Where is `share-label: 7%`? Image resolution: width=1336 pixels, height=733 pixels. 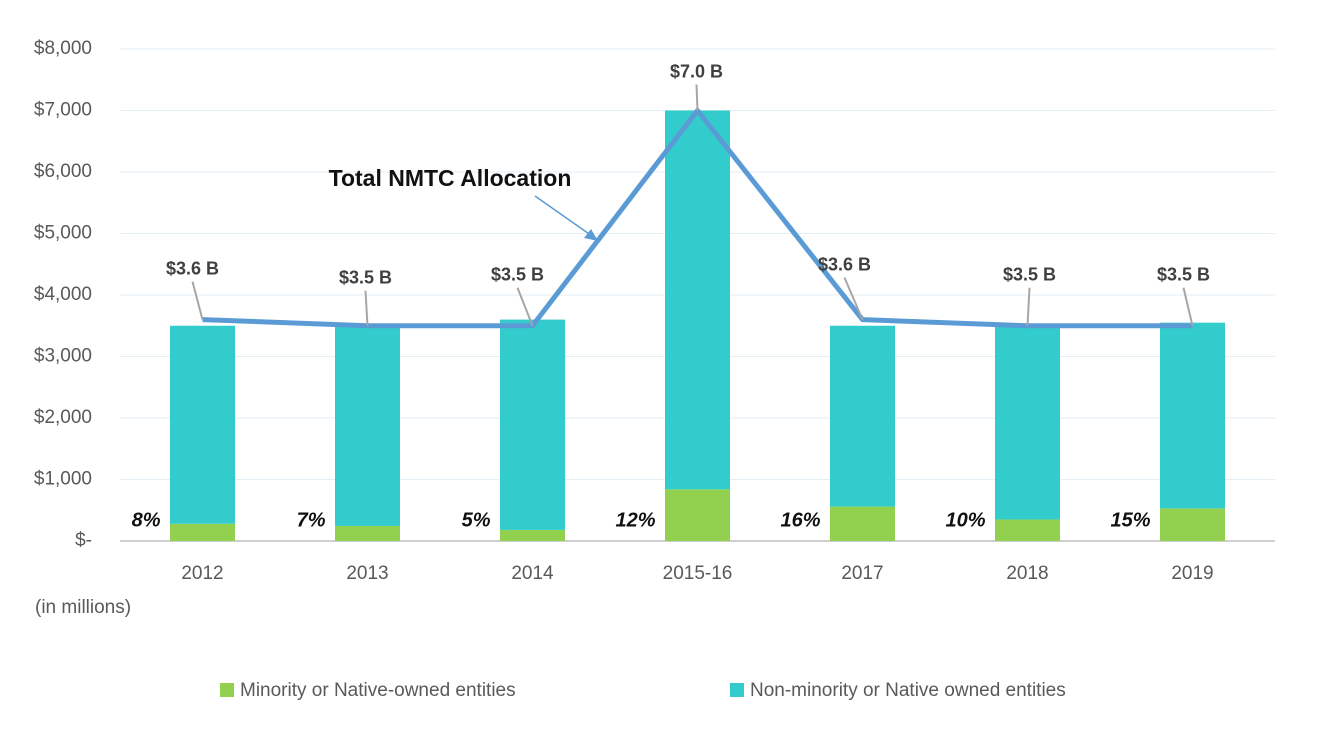 share-label: 7% is located at coordinates (311, 520).